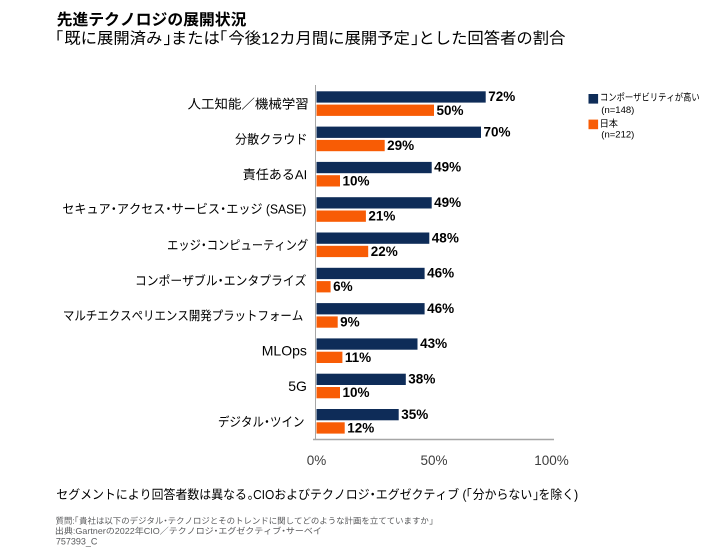  I want to click on svg-text: 38%, so click(421, 379).